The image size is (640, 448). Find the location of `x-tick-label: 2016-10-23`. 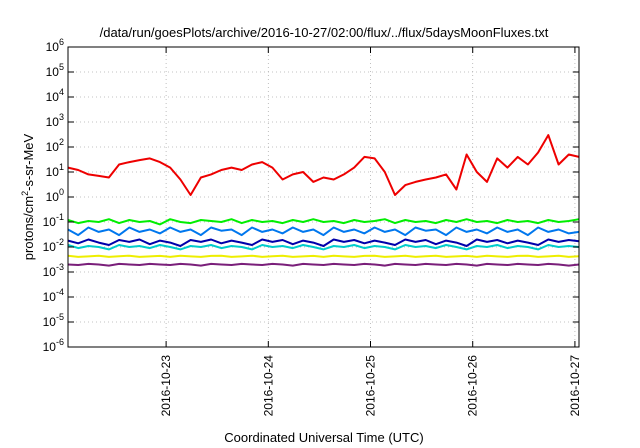

x-tick-label: 2016-10-23 is located at coordinates (166, 386).